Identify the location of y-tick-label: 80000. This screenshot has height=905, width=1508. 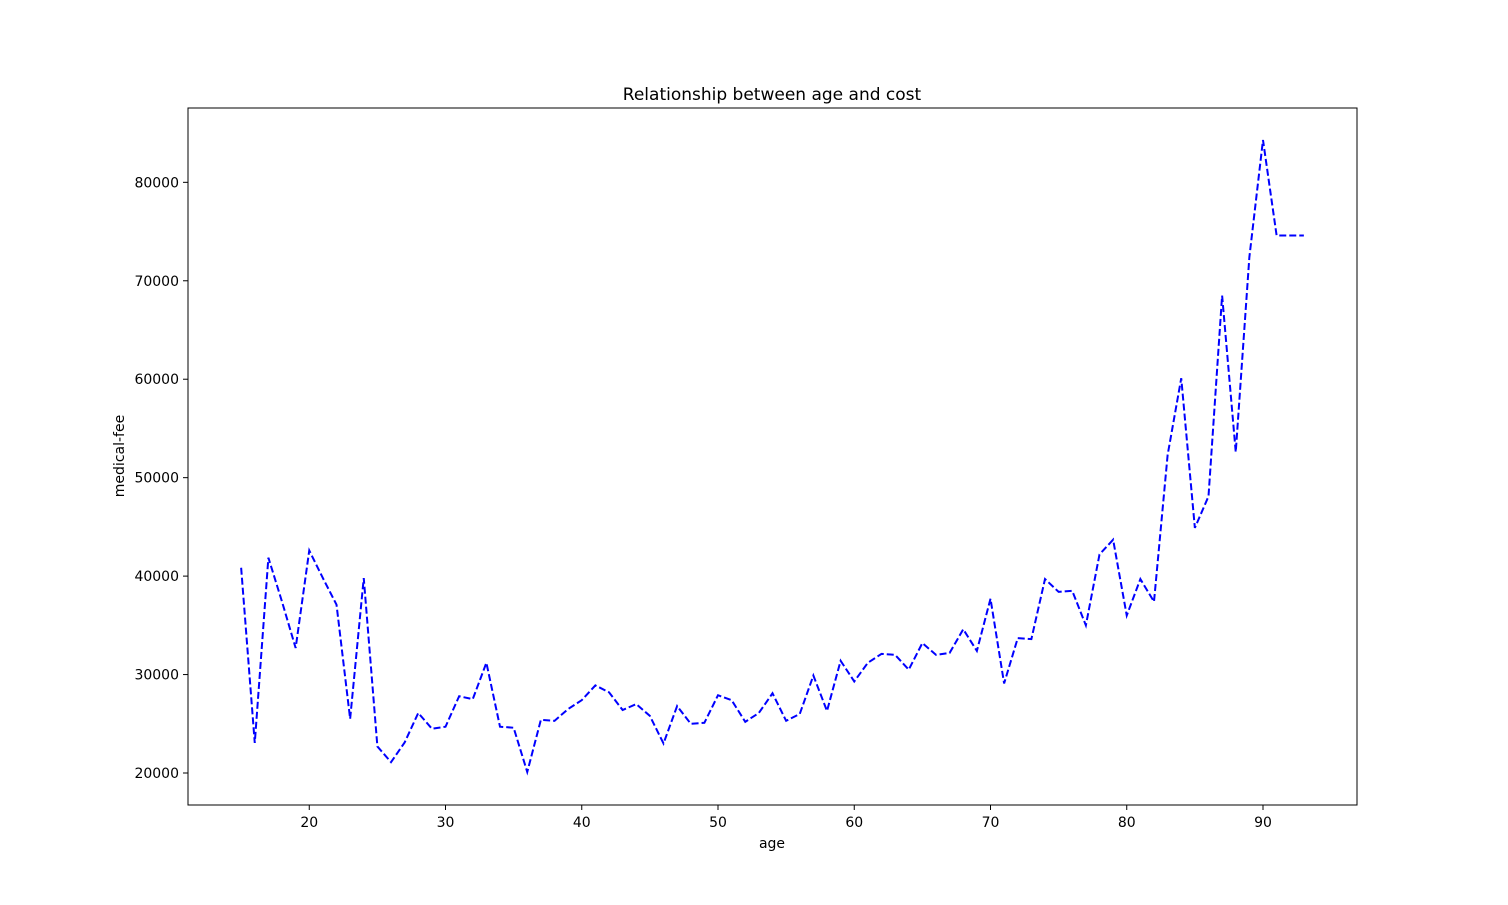
(156, 183).